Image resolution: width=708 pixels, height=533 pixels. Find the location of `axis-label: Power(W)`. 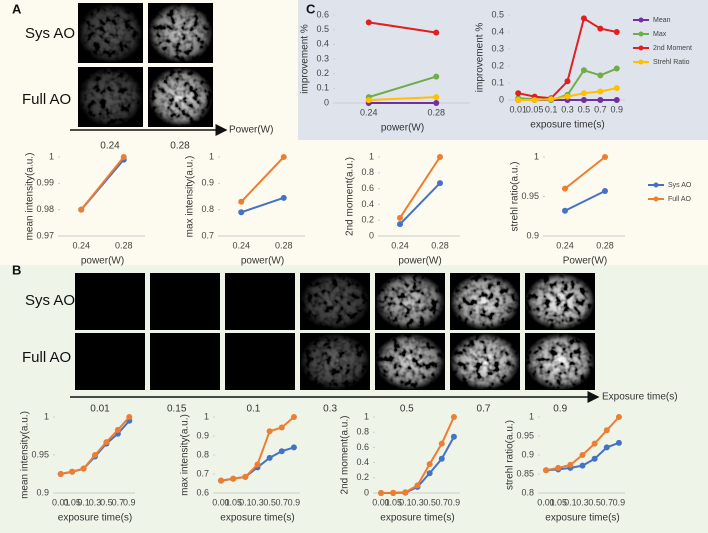

axis-label: Power(W) is located at coordinates (251, 130).